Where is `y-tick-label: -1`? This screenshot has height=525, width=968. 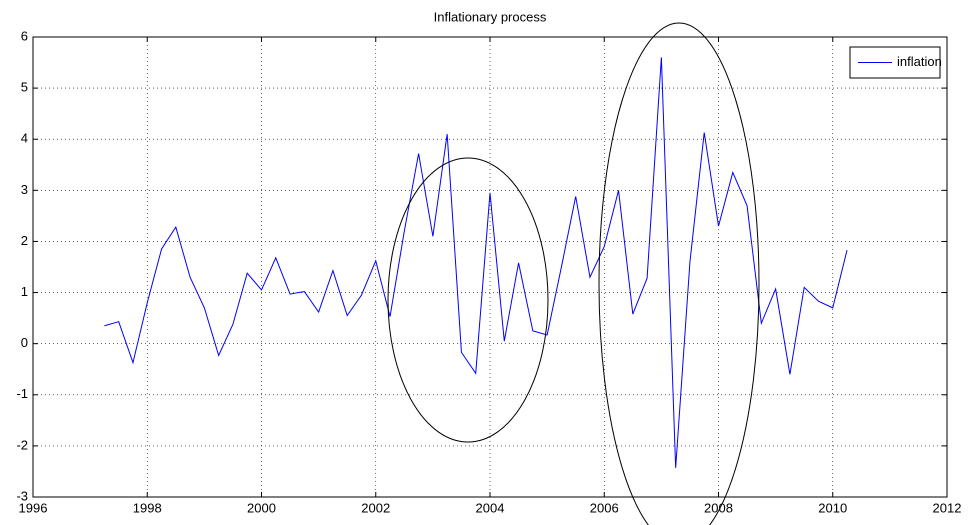 y-tick-label: -1 is located at coordinates (22, 393).